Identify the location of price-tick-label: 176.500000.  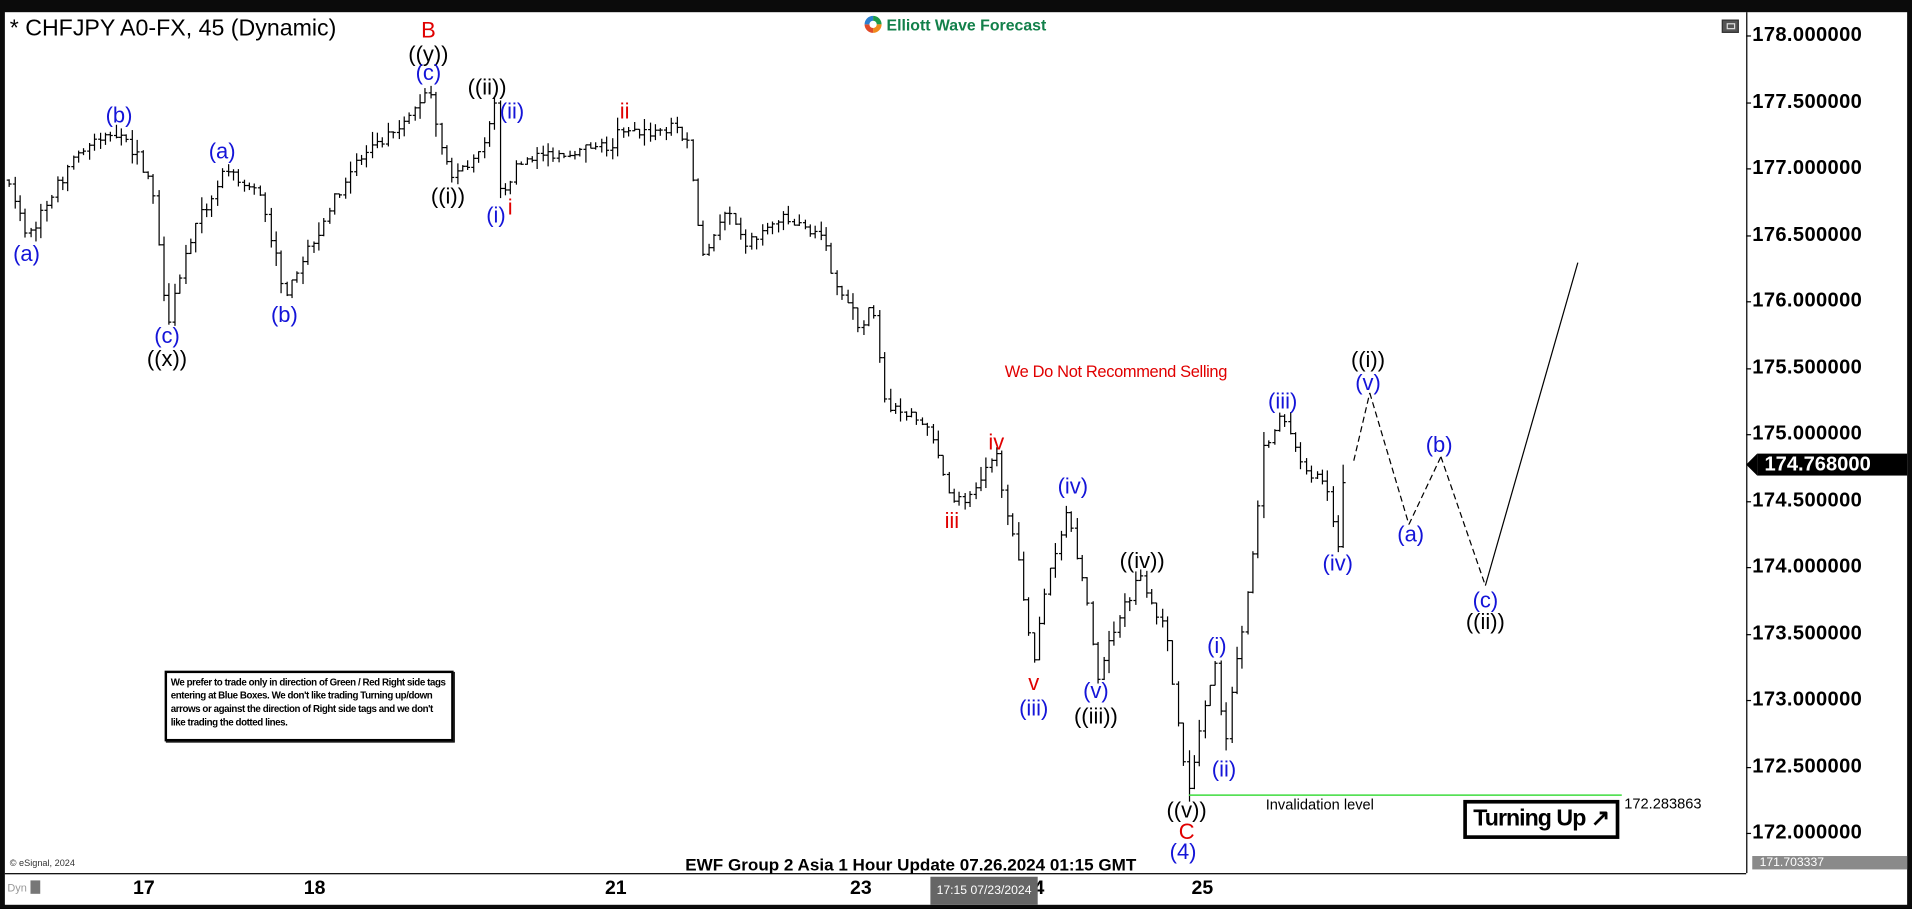
(1807, 234).